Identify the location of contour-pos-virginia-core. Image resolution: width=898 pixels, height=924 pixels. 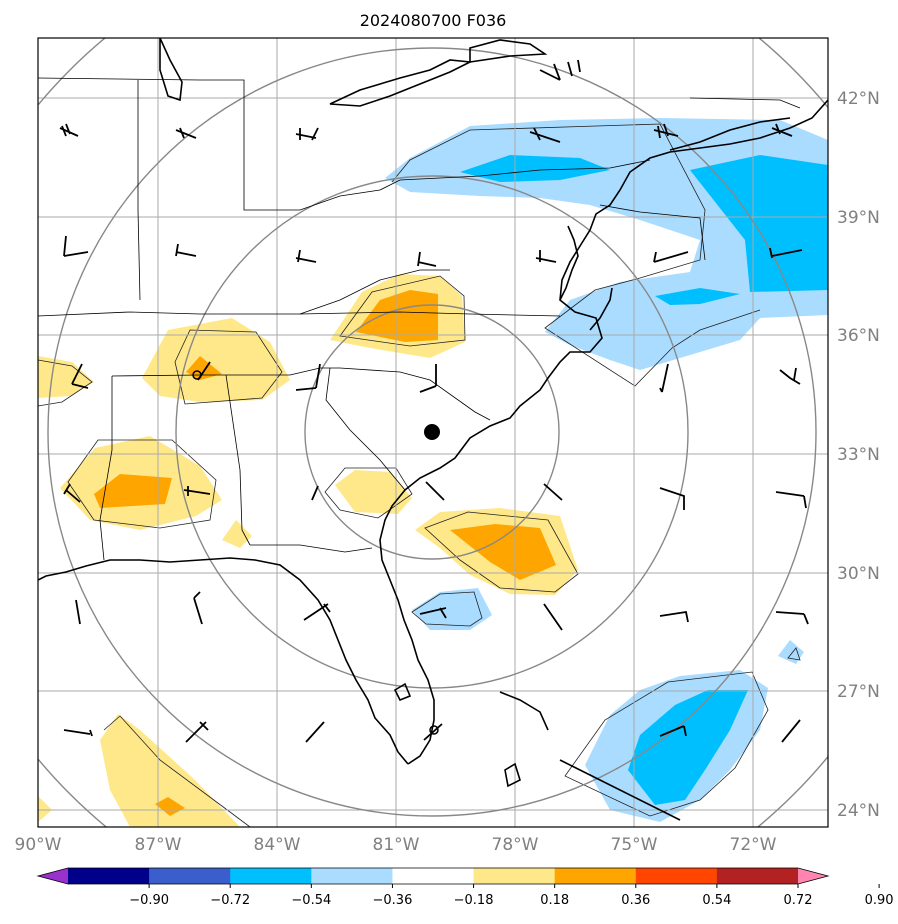
(397, 316).